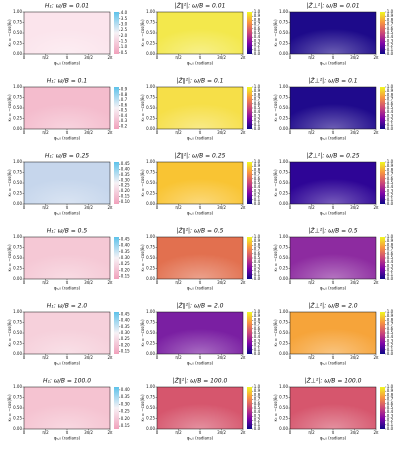 The image size is (400, 451). Describe the element at coordinates (332, 305) in the screenshot. I see `panel-title: |Z̃⊥²|: ω/B = 2.0` at that location.